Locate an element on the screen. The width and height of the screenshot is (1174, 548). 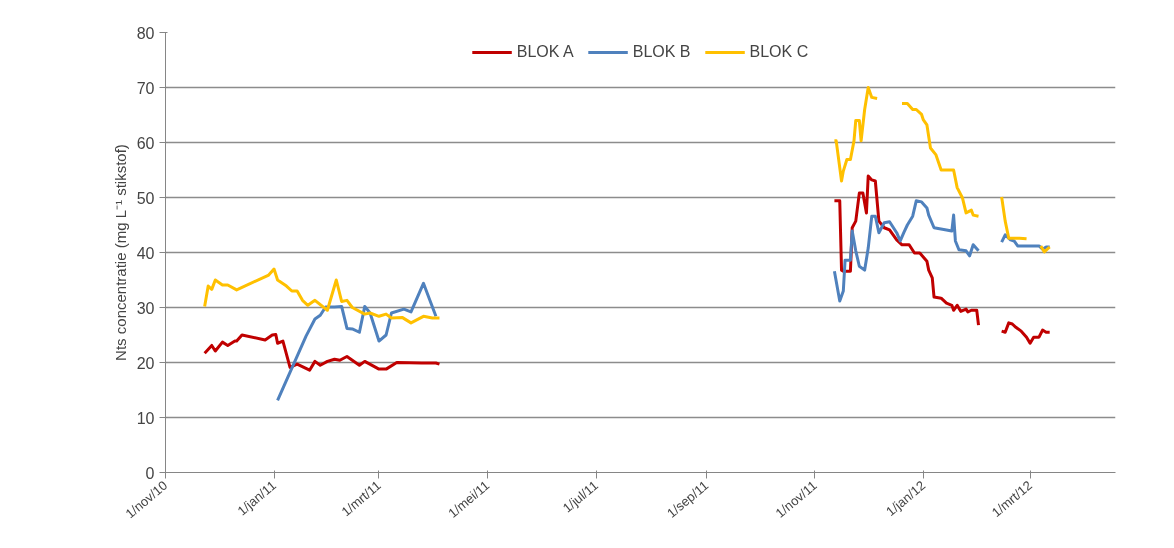
legend-label: BLOK B is located at coordinates (661, 52).